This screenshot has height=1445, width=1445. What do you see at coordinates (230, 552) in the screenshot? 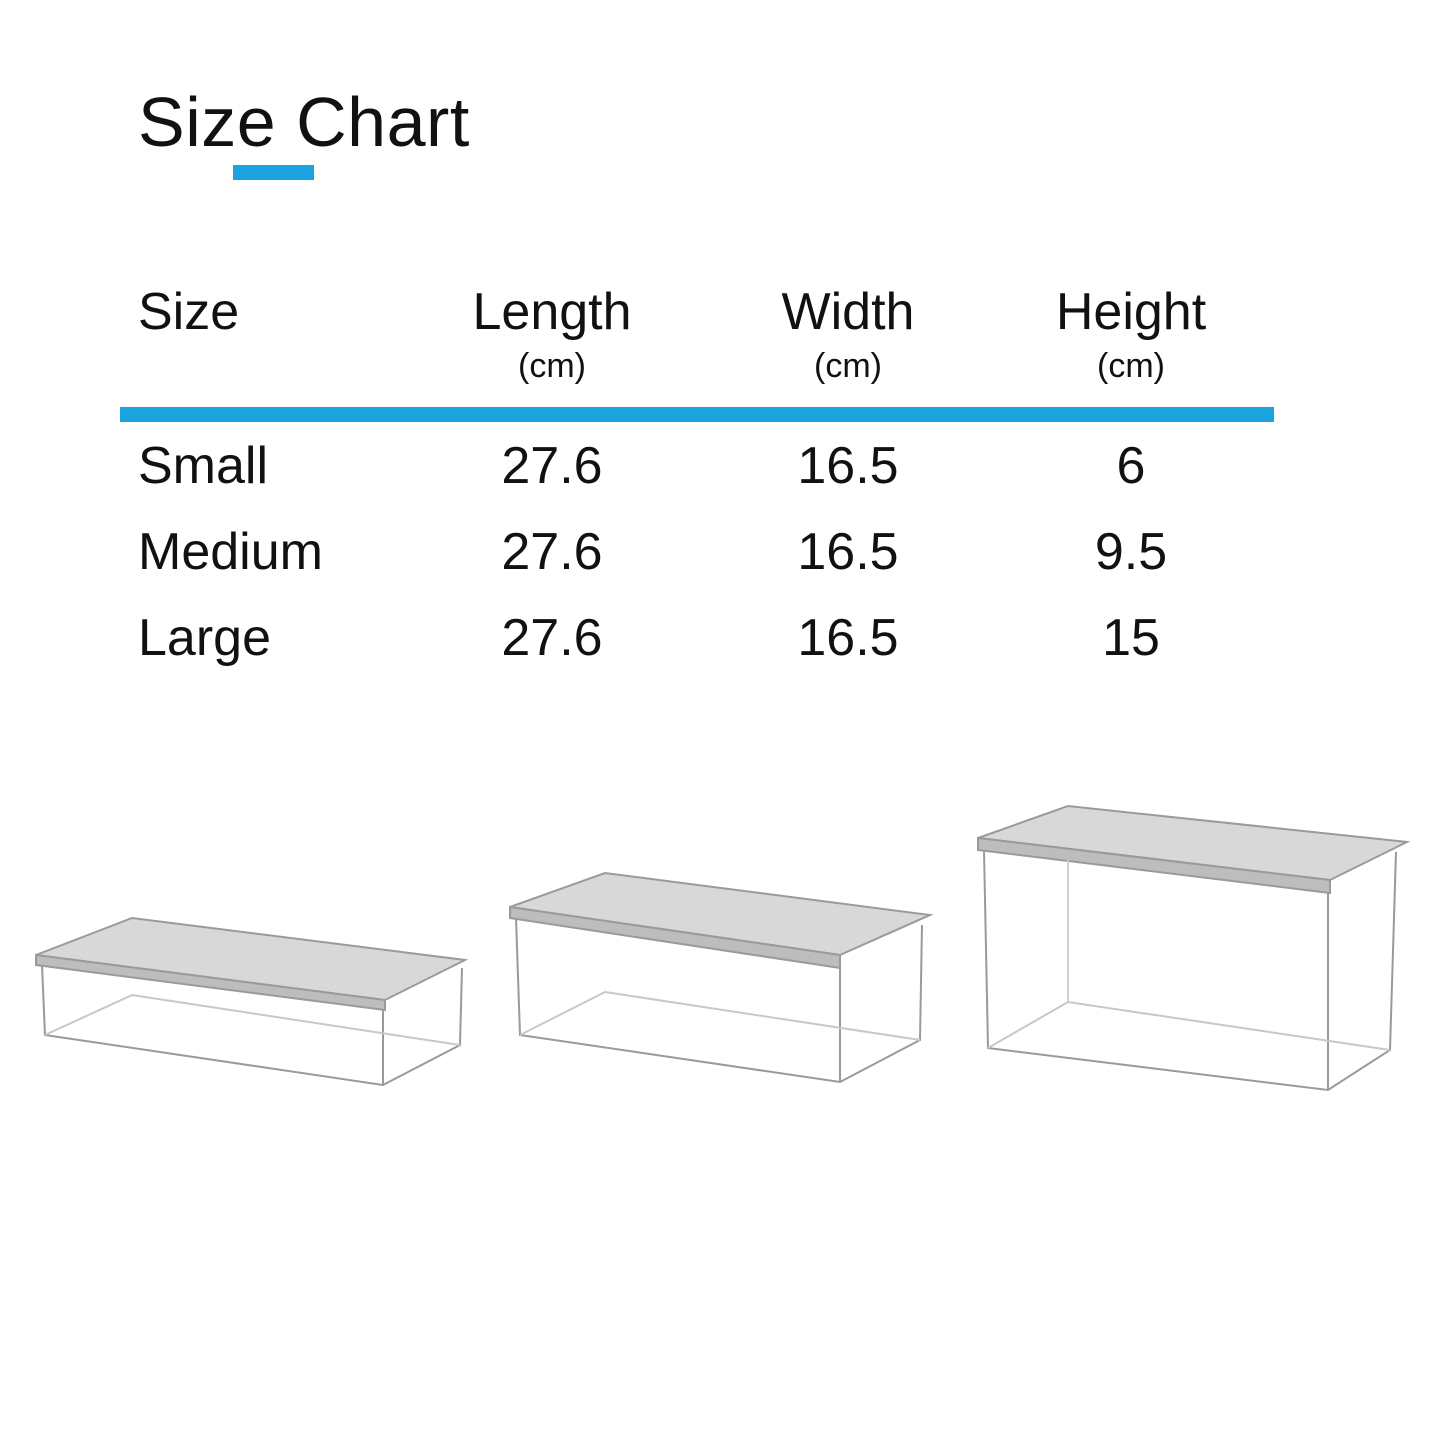
I see `cell-size: Medium` at bounding box center [230, 552].